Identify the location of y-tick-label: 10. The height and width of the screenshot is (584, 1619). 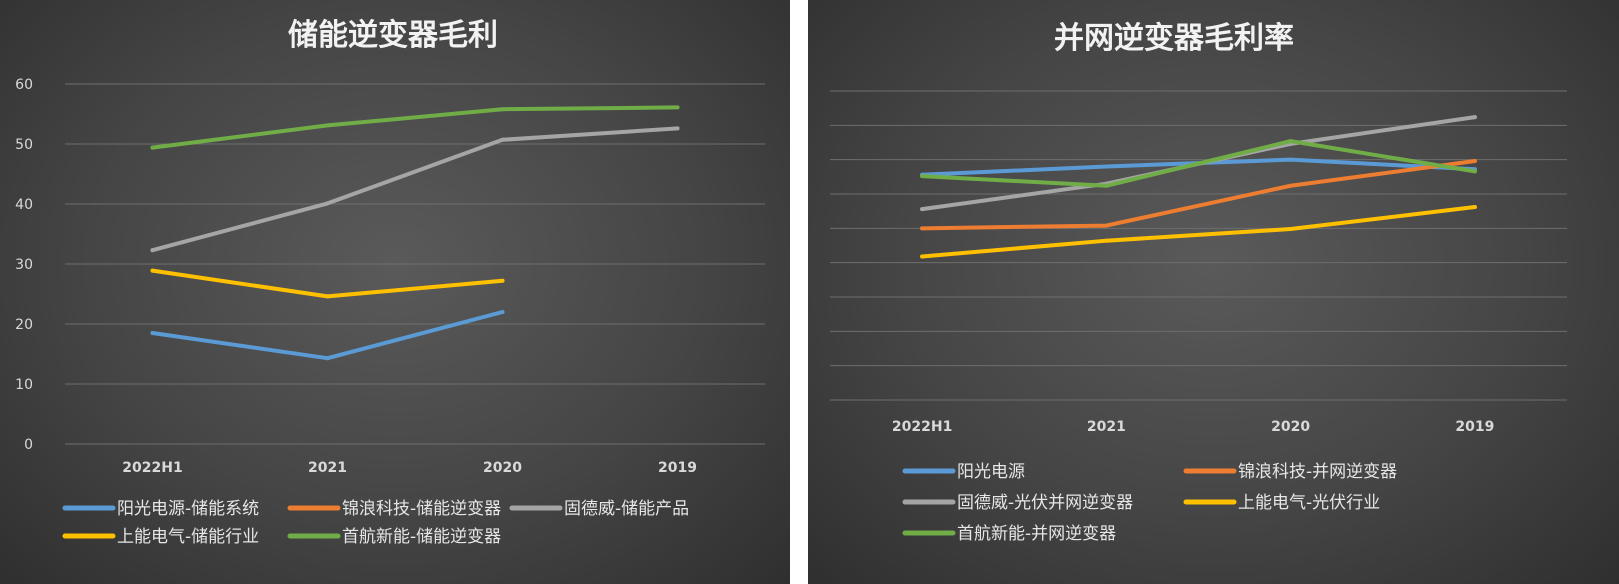
(24, 385).